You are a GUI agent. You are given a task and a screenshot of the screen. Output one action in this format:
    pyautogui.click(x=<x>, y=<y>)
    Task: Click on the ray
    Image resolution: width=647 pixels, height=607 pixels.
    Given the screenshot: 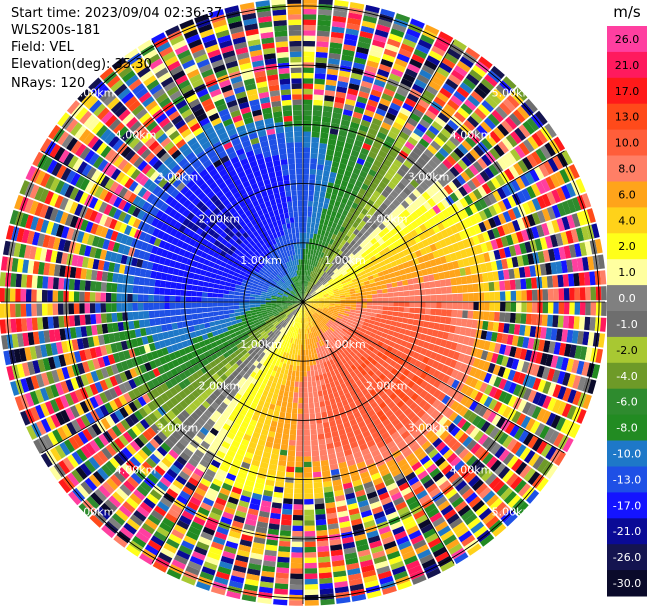 What is the action you would take?
    pyautogui.click(x=326, y=151)
    